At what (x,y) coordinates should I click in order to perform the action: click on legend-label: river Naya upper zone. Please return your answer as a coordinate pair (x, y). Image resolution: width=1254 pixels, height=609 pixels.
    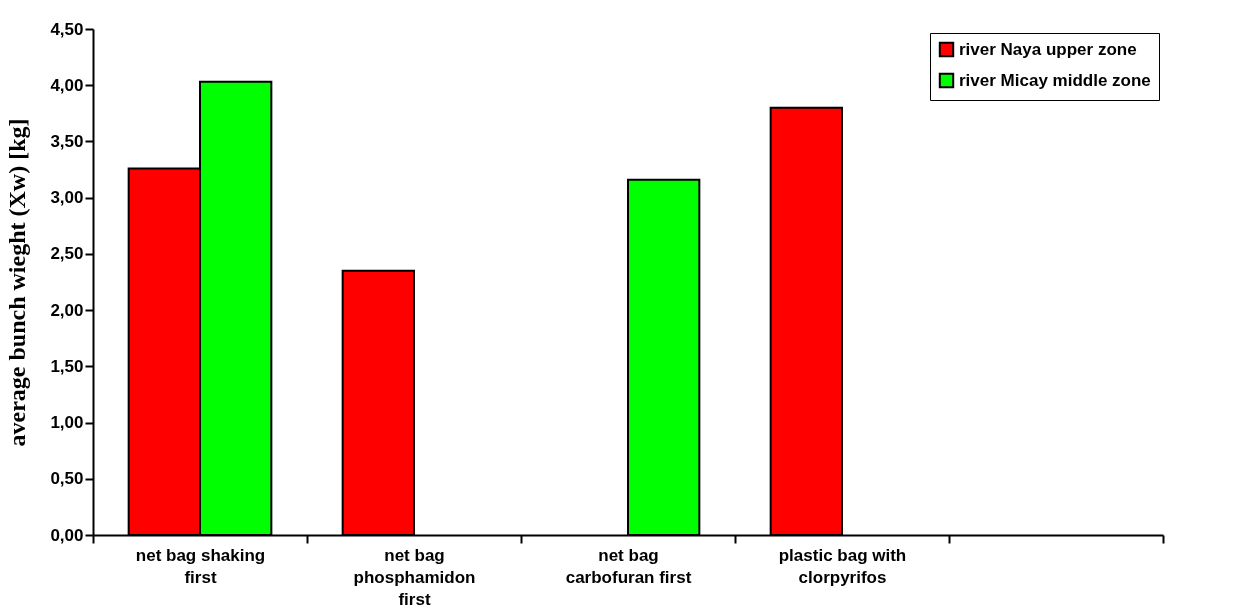
    Looking at the image, I should click on (1048, 49).